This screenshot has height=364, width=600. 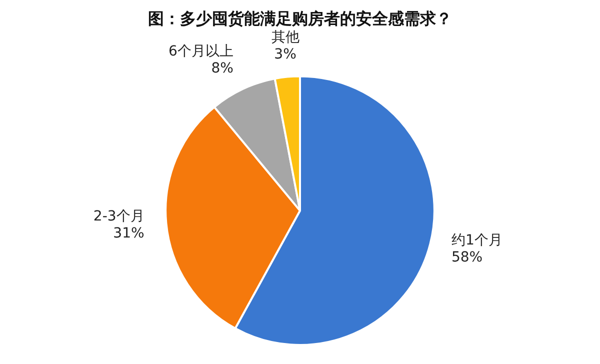 What do you see at coordinates (285, 54) in the screenshot?
I see `data-label: 3%` at bounding box center [285, 54].